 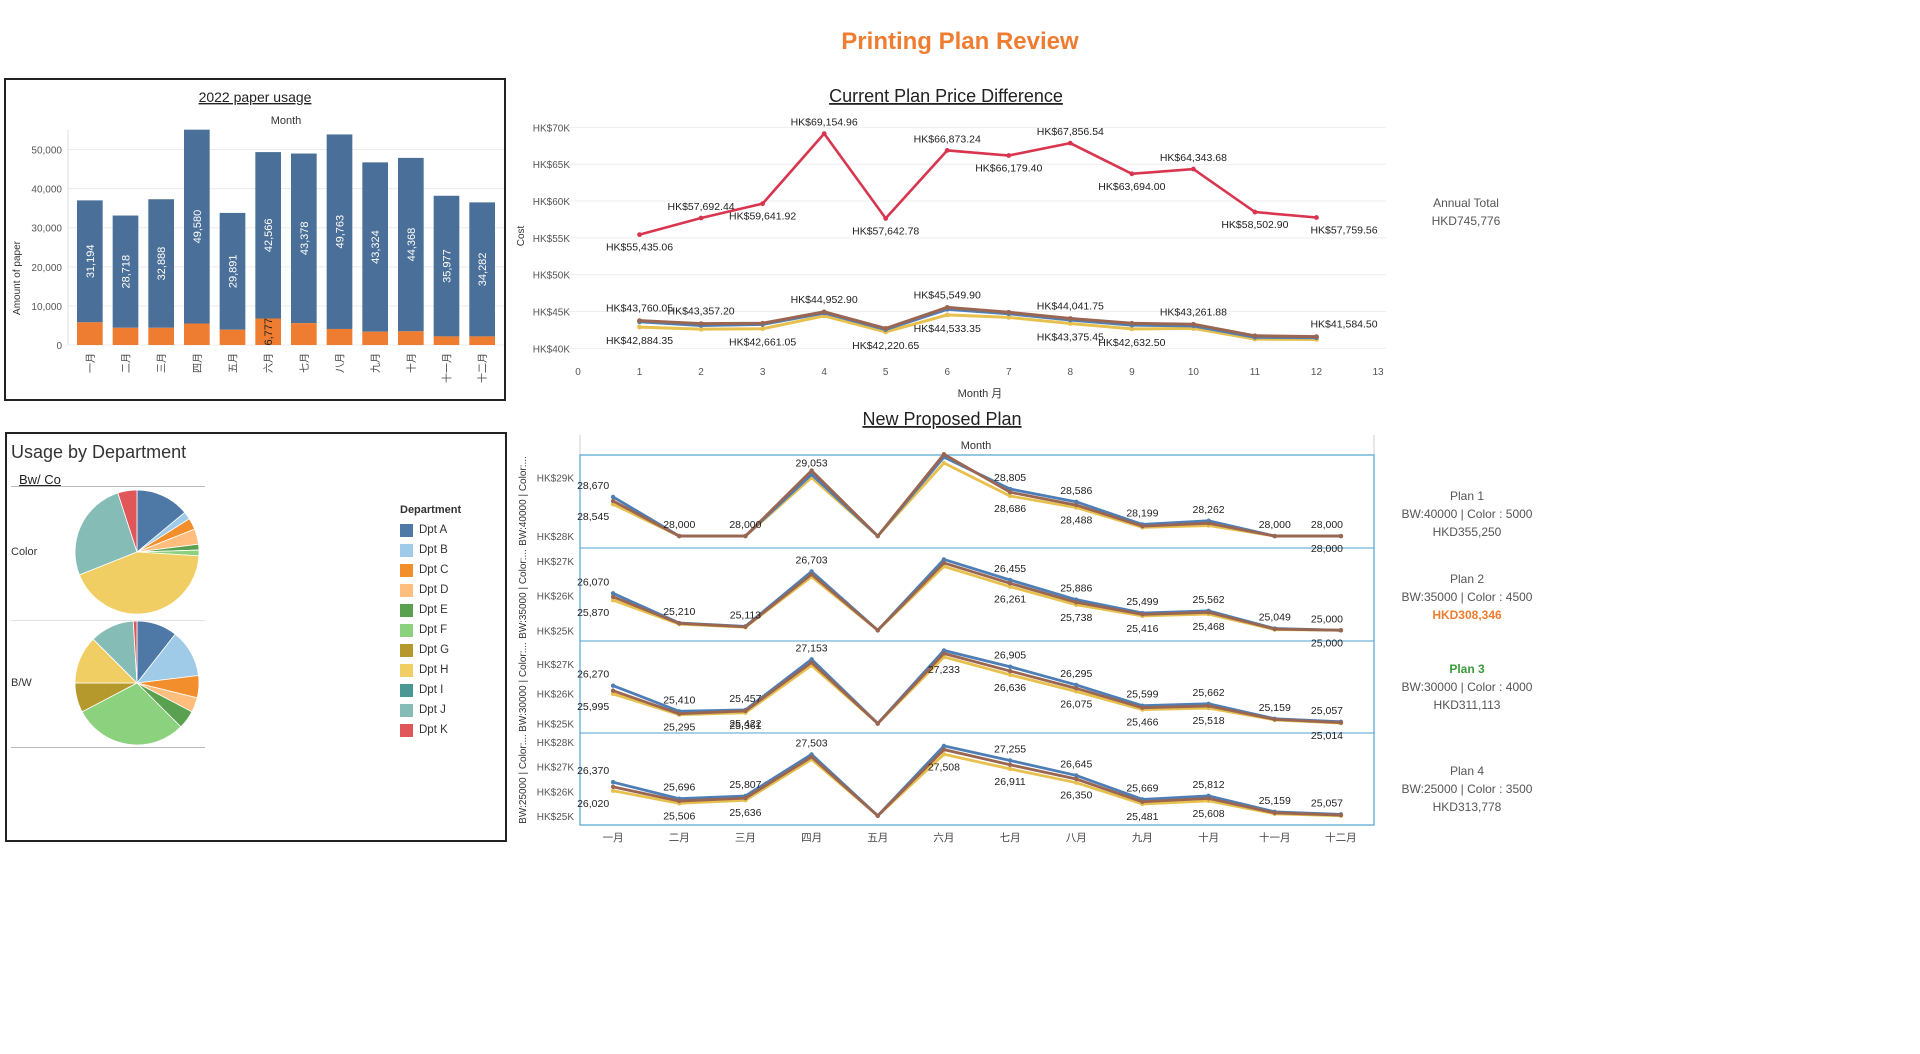 What do you see at coordinates (1010, 656) in the screenshot?
I see `plan-data-label: 26,905` at bounding box center [1010, 656].